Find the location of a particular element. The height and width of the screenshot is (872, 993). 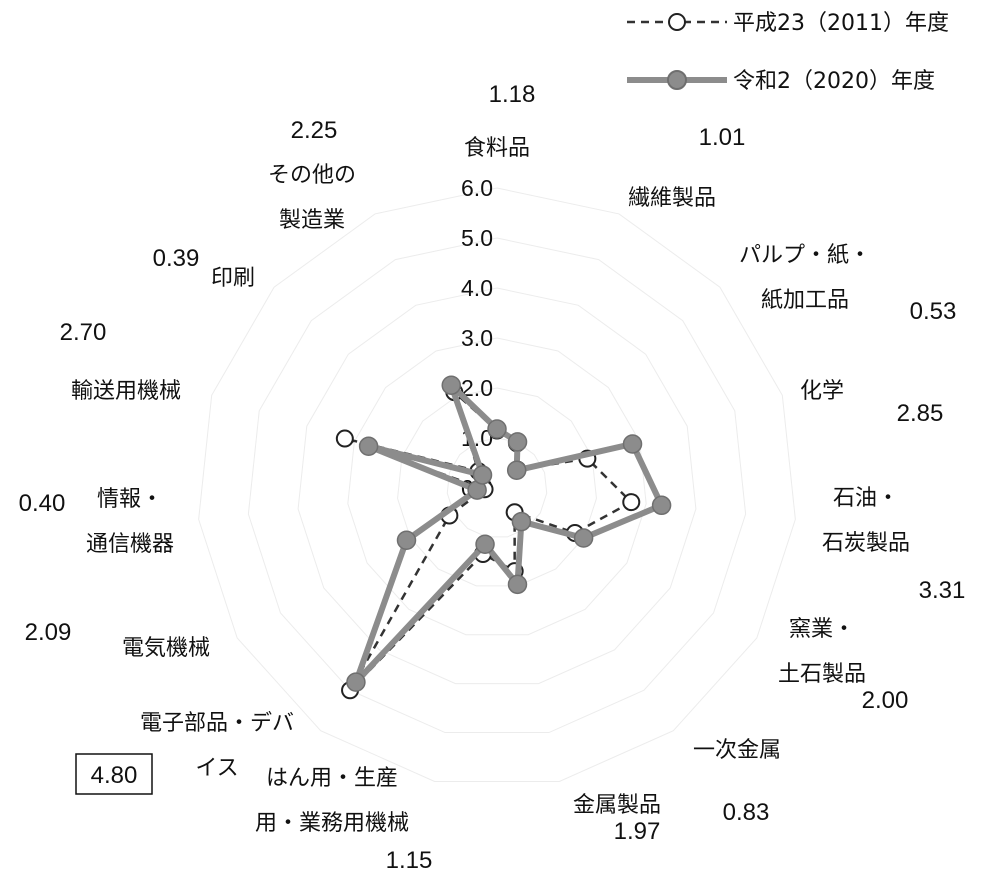

category-label: その他の製造業 is located at coordinates (312, 198).